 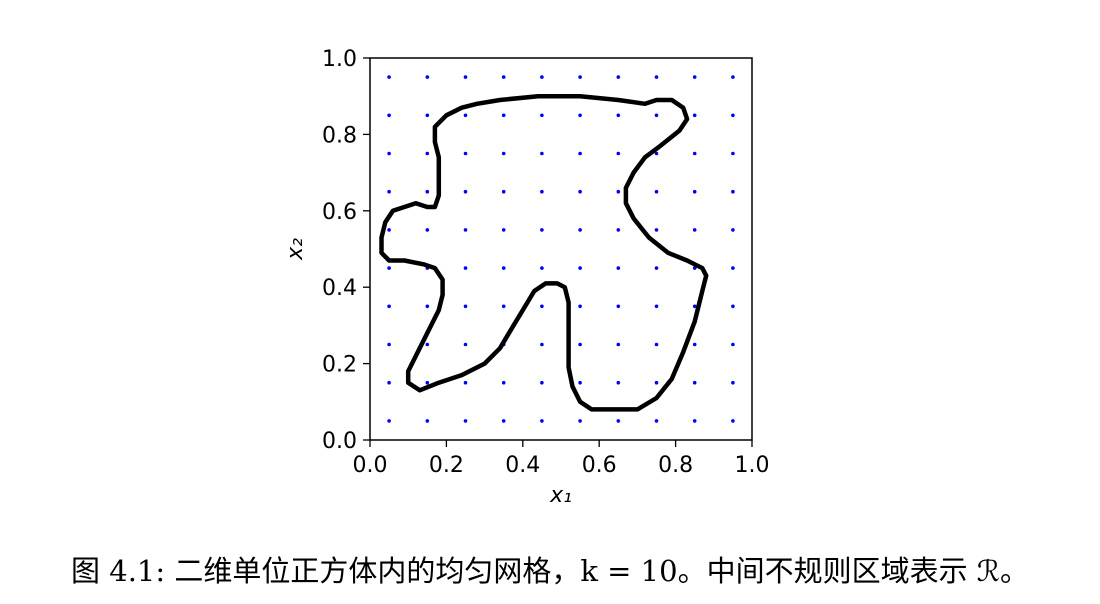 What do you see at coordinates (339, 441) in the screenshot?
I see `y-tick-label: 0.0` at bounding box center [339, 441].